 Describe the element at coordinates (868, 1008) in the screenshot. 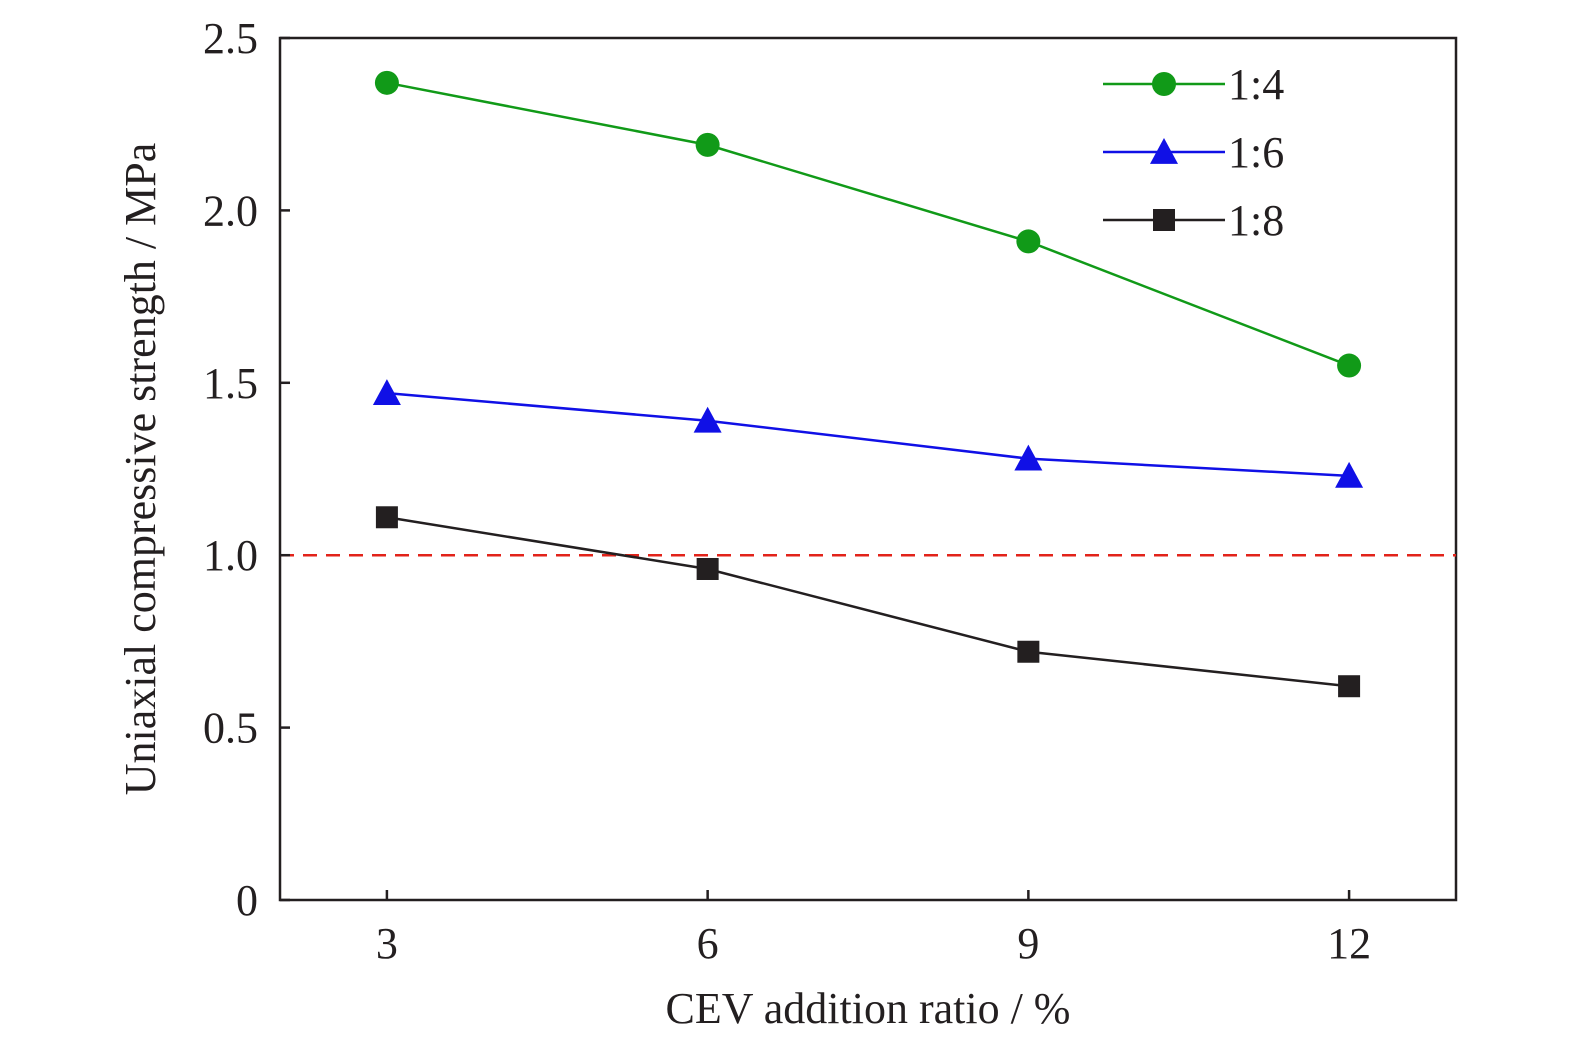

I see `x-axis-title: CEV addition ratio / %` at that location.